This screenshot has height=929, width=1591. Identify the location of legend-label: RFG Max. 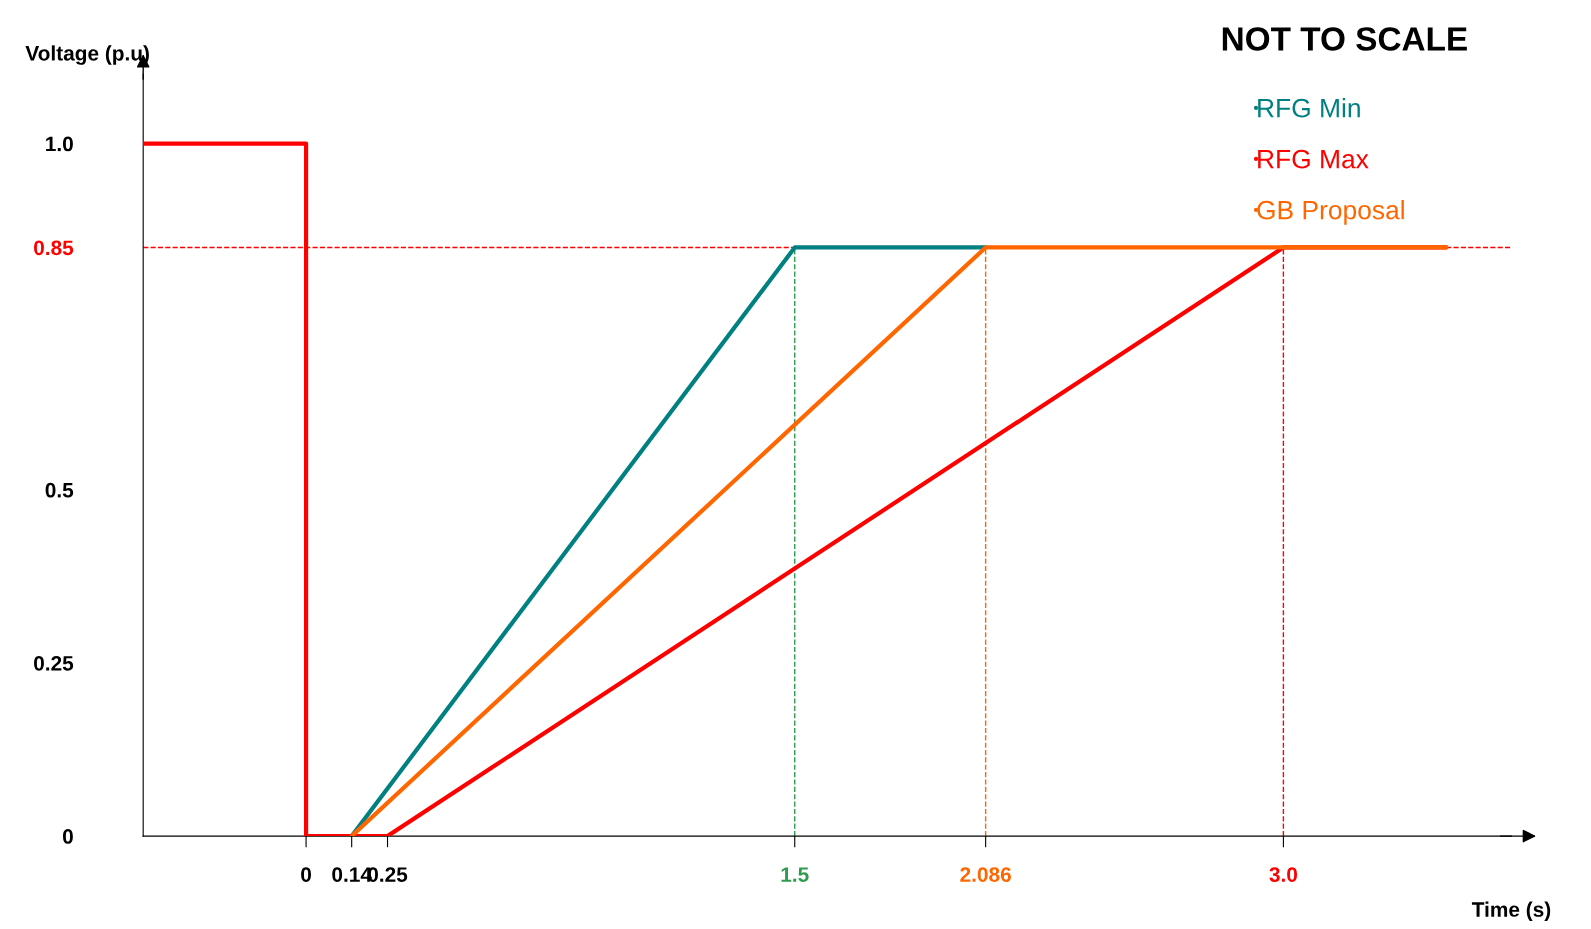
(1313, 159).